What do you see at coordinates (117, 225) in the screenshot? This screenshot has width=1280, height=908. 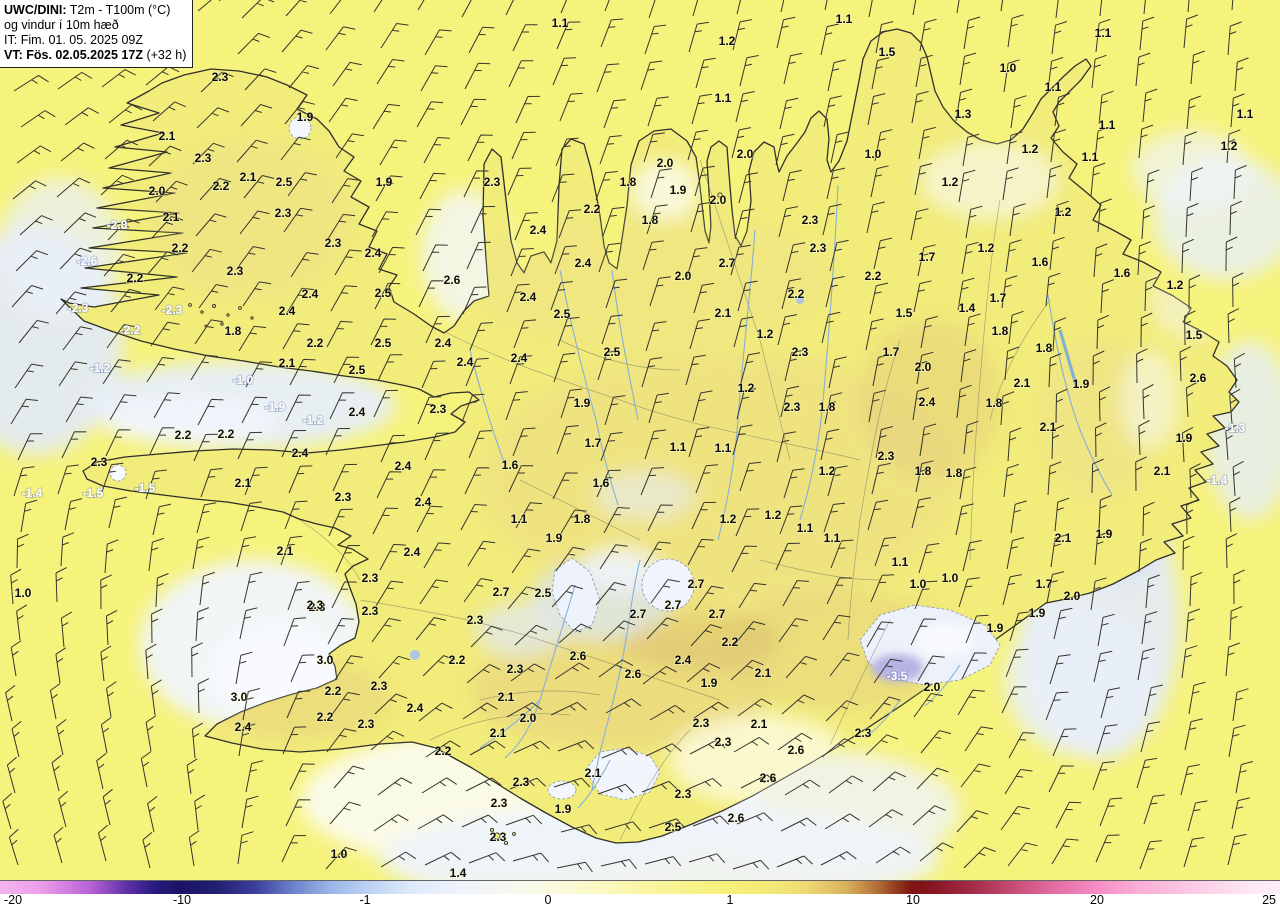 I see `temperature-value-label: -2.8` at bounding box center [117, 225].